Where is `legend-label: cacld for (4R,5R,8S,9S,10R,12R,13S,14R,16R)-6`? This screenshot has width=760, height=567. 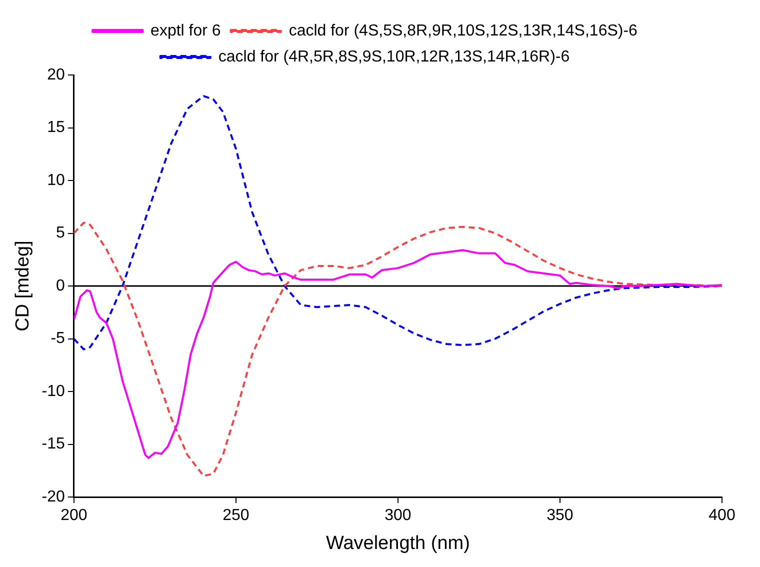 legend-label: cacld for (4R,5R,8S,9S,10R,12R,13S,14R,16R)-6 is located at coordinates (394, 57).